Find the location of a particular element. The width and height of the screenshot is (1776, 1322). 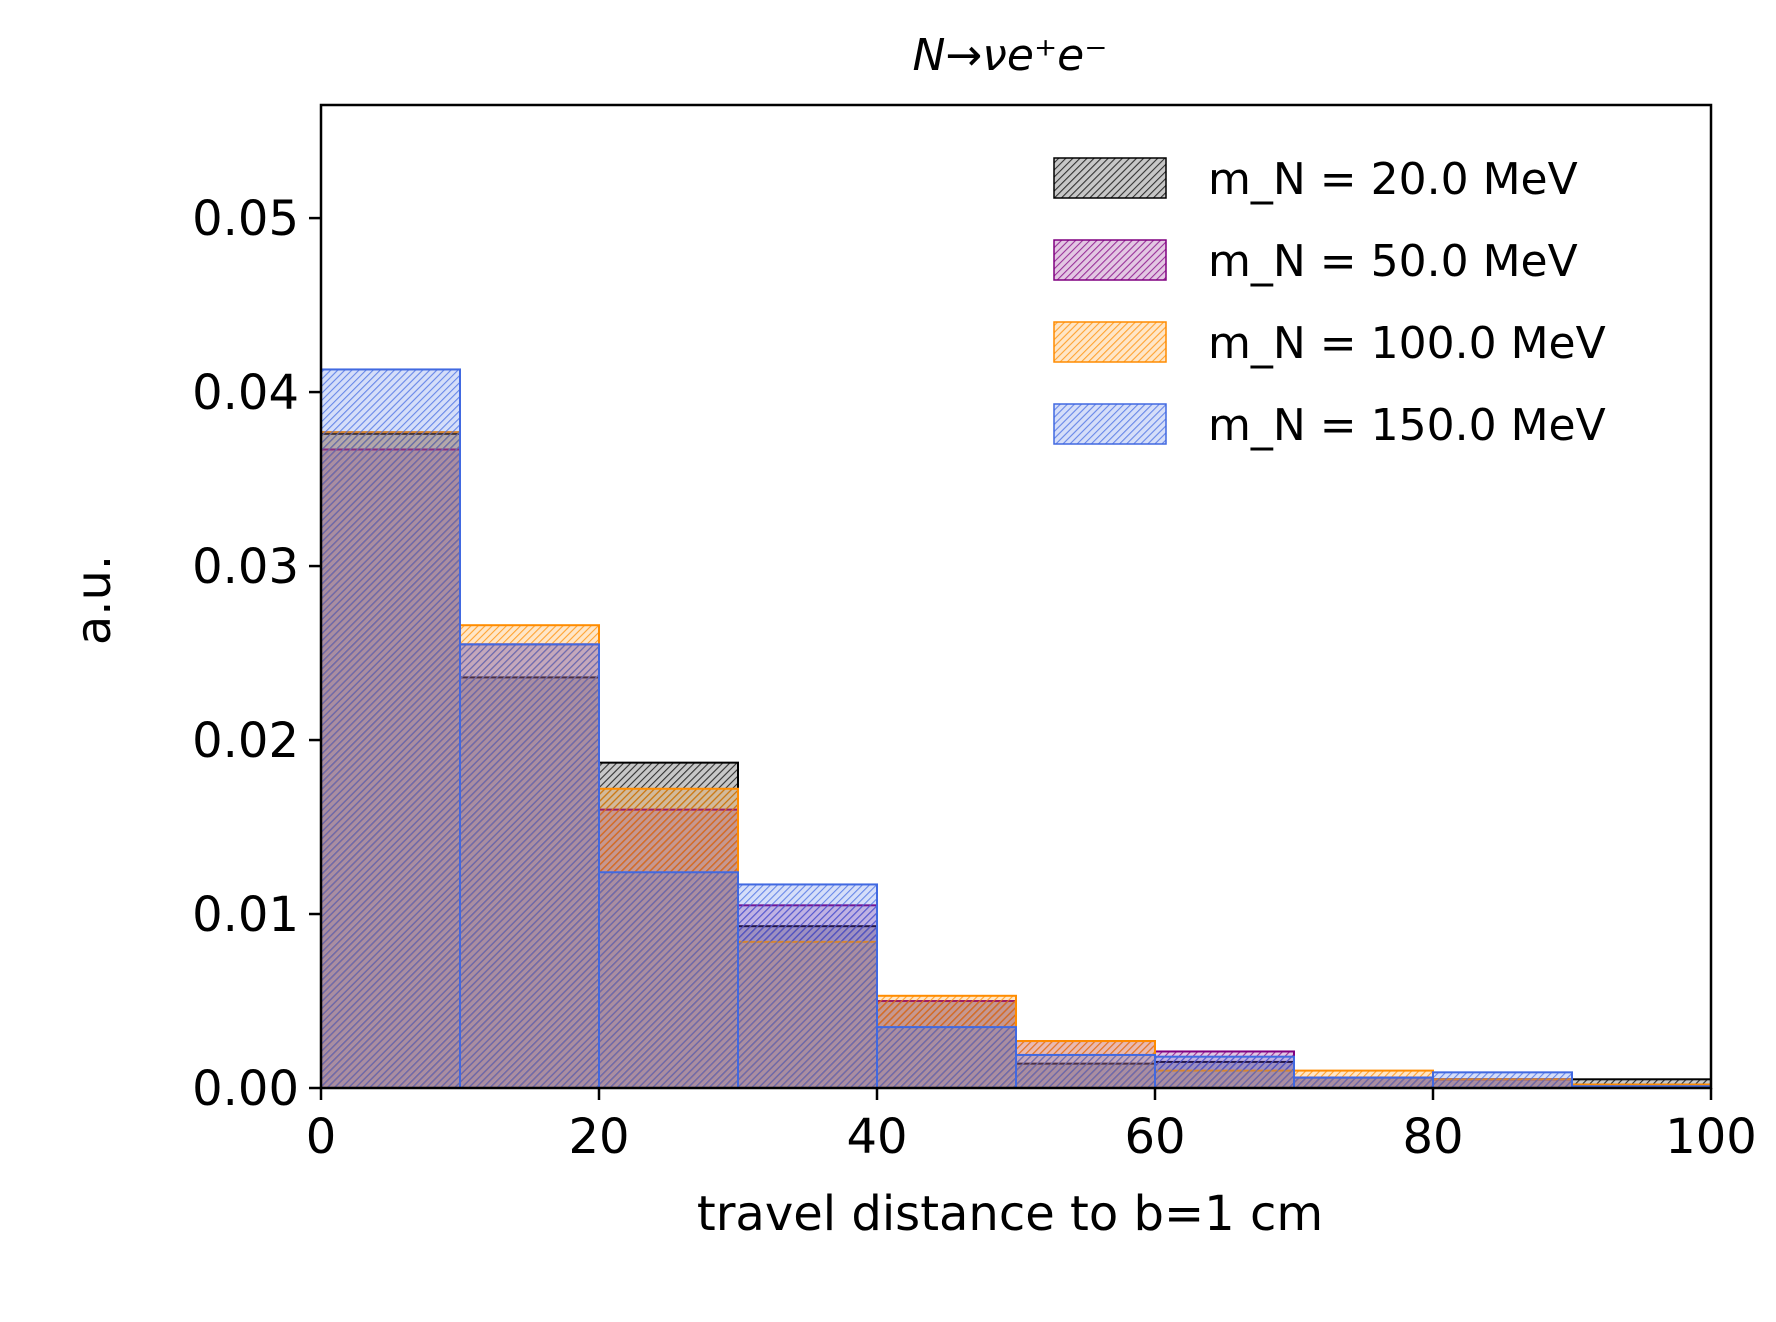

y-tick-label: 0.03 is located at coordinates (245, 567).